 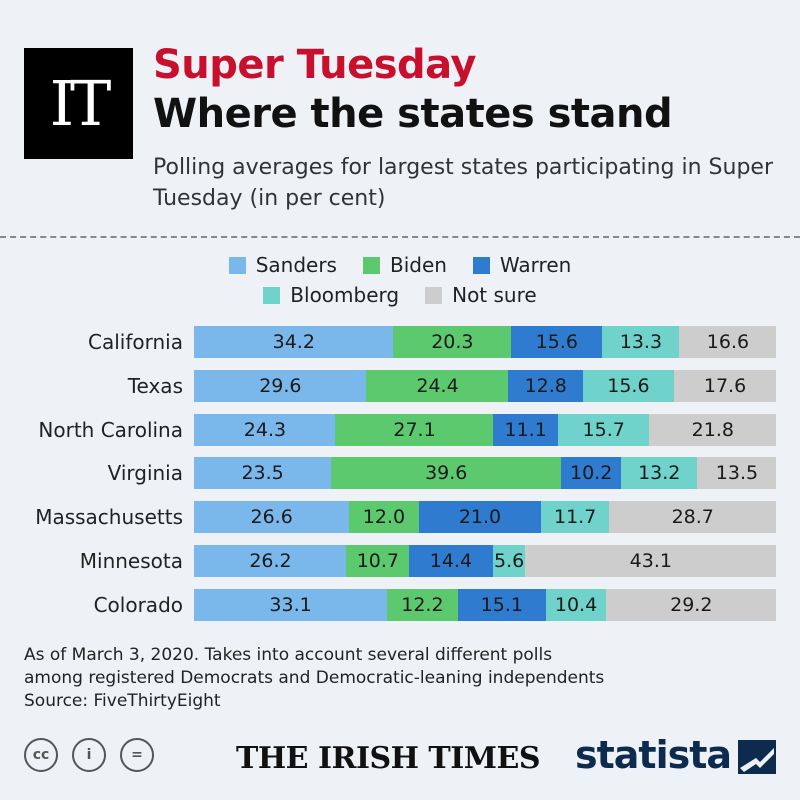 What do you see at coordinates (131, 561) in the screenshot?
I see `category-label: Minnesota` at bounding box center [131, 561].